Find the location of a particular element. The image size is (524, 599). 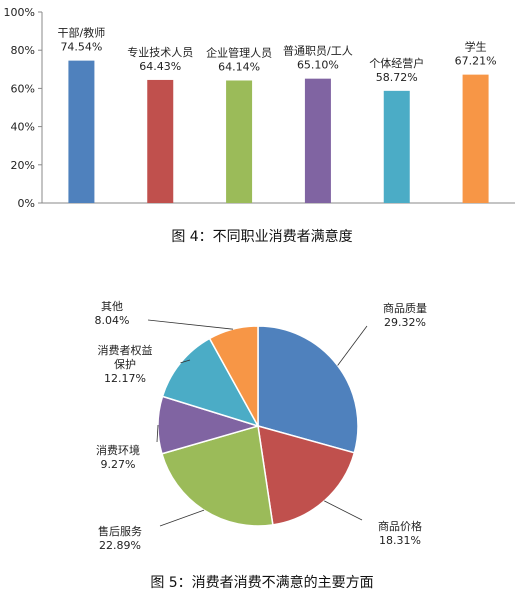

pie-value-label: 22.89% is located at coordinates (120, 545).